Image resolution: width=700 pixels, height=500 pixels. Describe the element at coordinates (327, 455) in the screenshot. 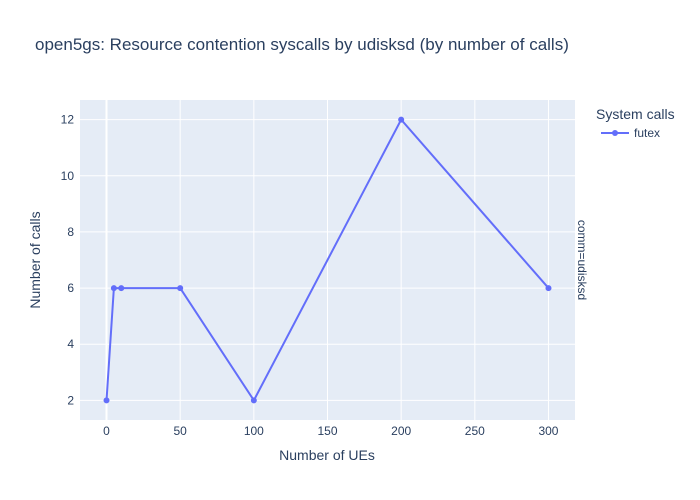

I see `x-axis-title: Number of UEs` at that location.